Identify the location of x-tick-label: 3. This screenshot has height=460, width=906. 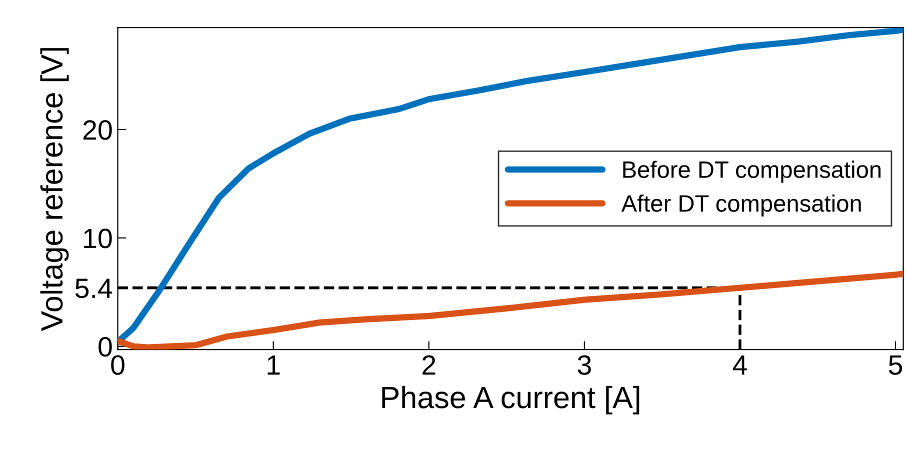
(584, 365).